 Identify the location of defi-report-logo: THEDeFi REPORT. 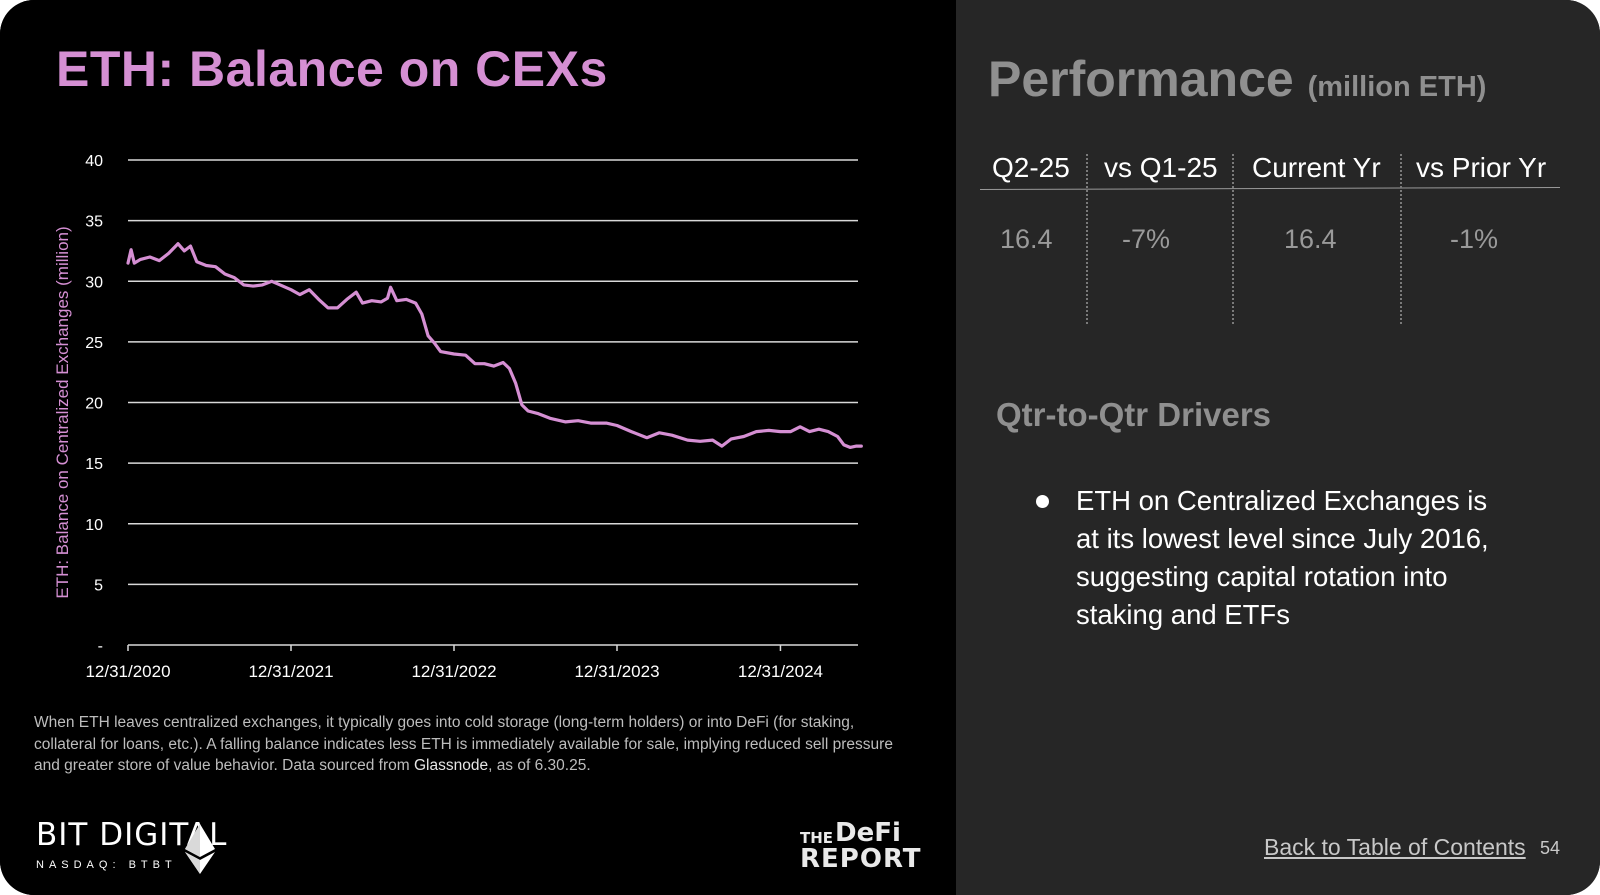
(861, 846).